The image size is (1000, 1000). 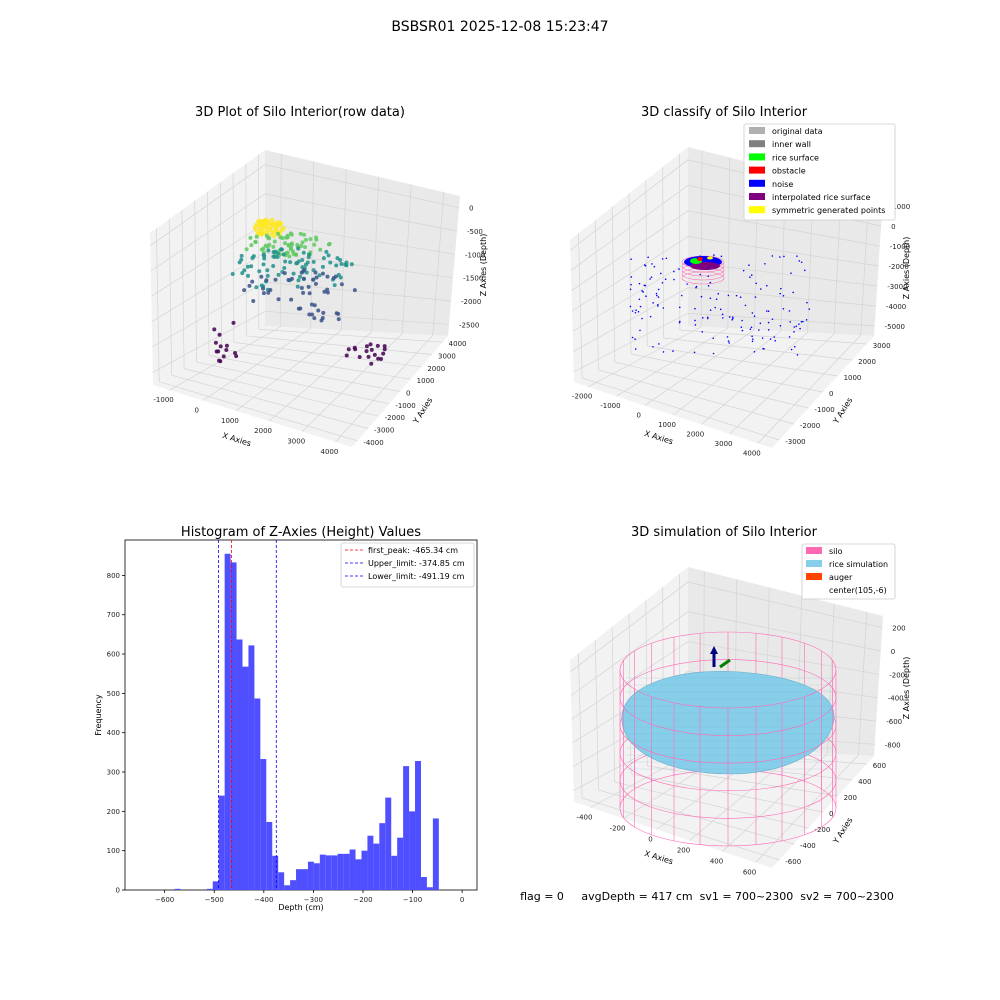 I want to click on x-tick-label: −200, so click(x=362, y=900).